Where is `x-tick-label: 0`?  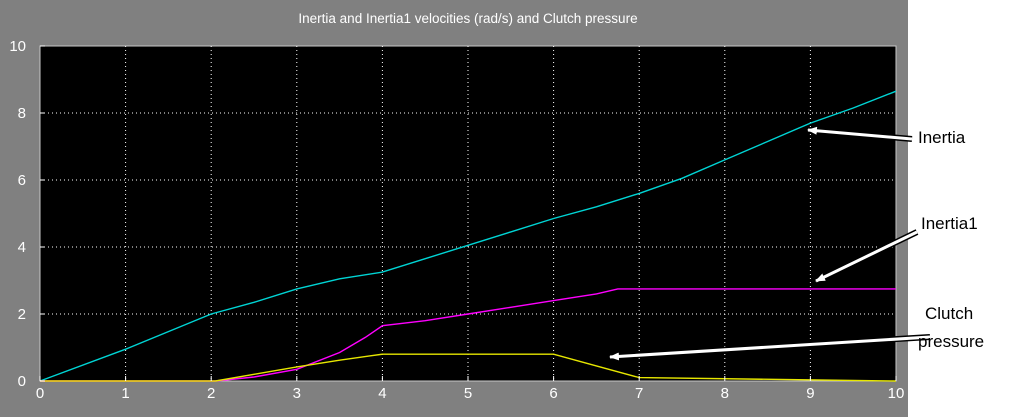 x-tick-label: 0 is located at coordinates (40, 393).